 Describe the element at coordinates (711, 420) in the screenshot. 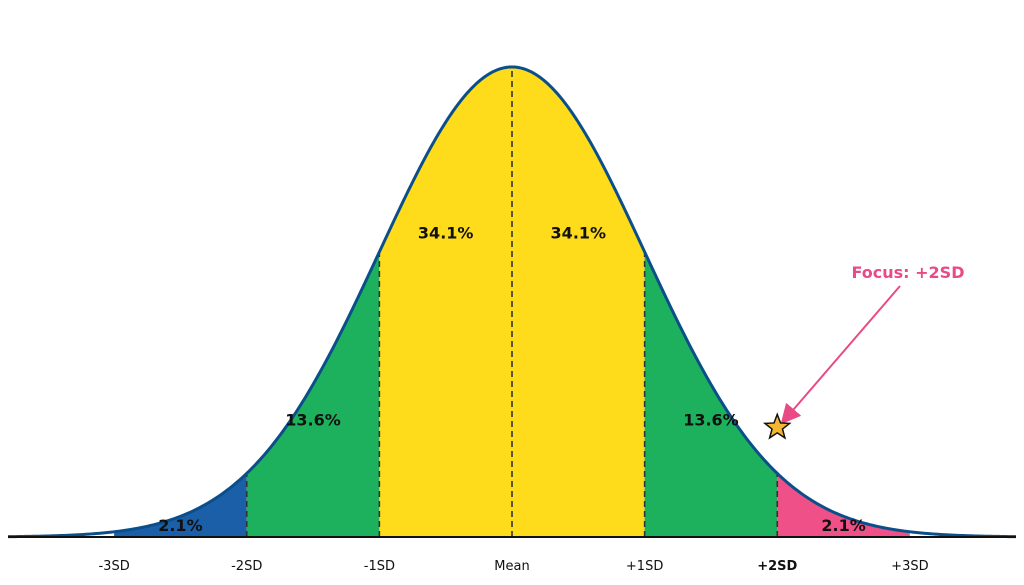

I see `region-label-5: 13.6%` at that location.